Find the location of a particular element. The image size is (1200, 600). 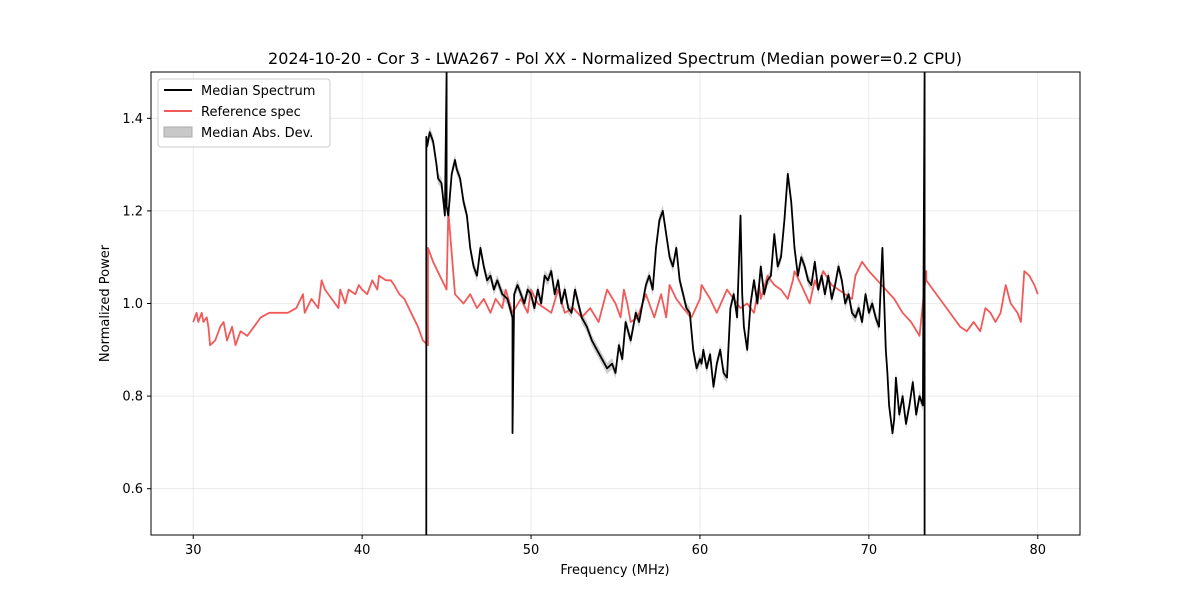

legend-label-reference: Reference spec is located at coordinates (251, 112).